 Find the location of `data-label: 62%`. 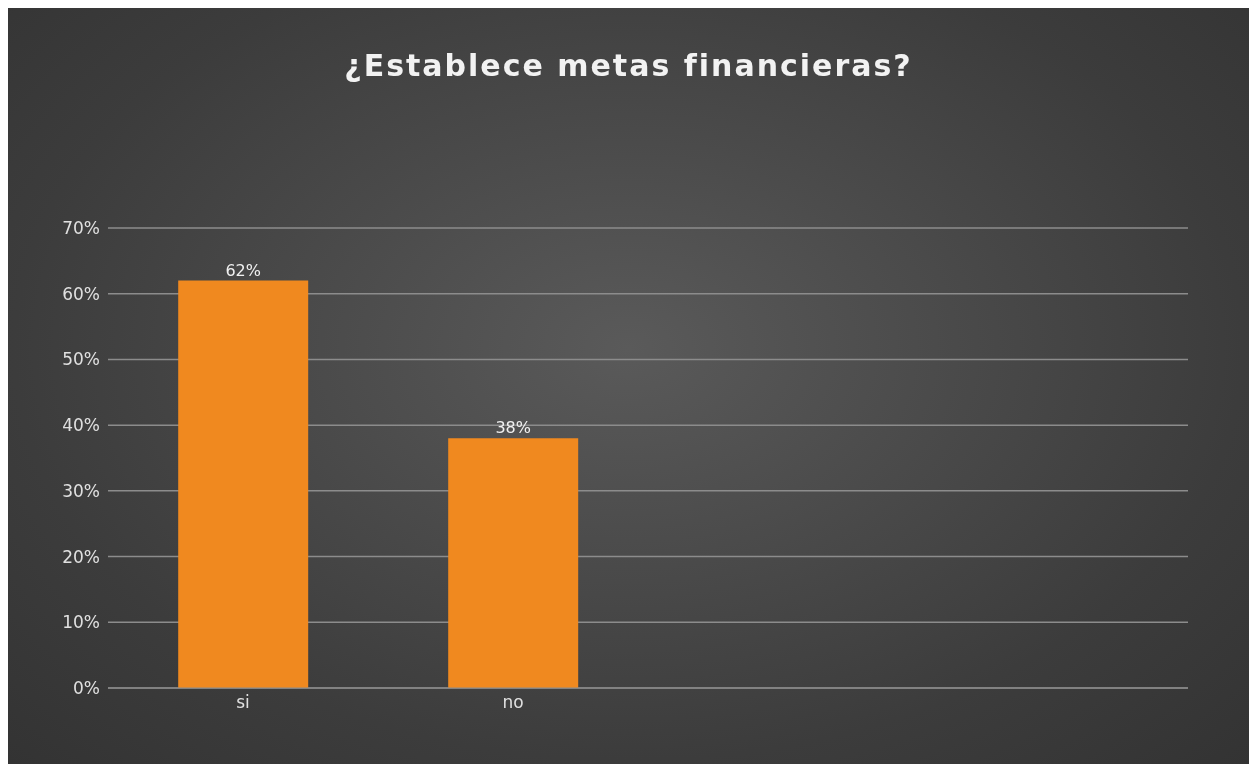

data-label: 62% is located at coordinates (243, 270).